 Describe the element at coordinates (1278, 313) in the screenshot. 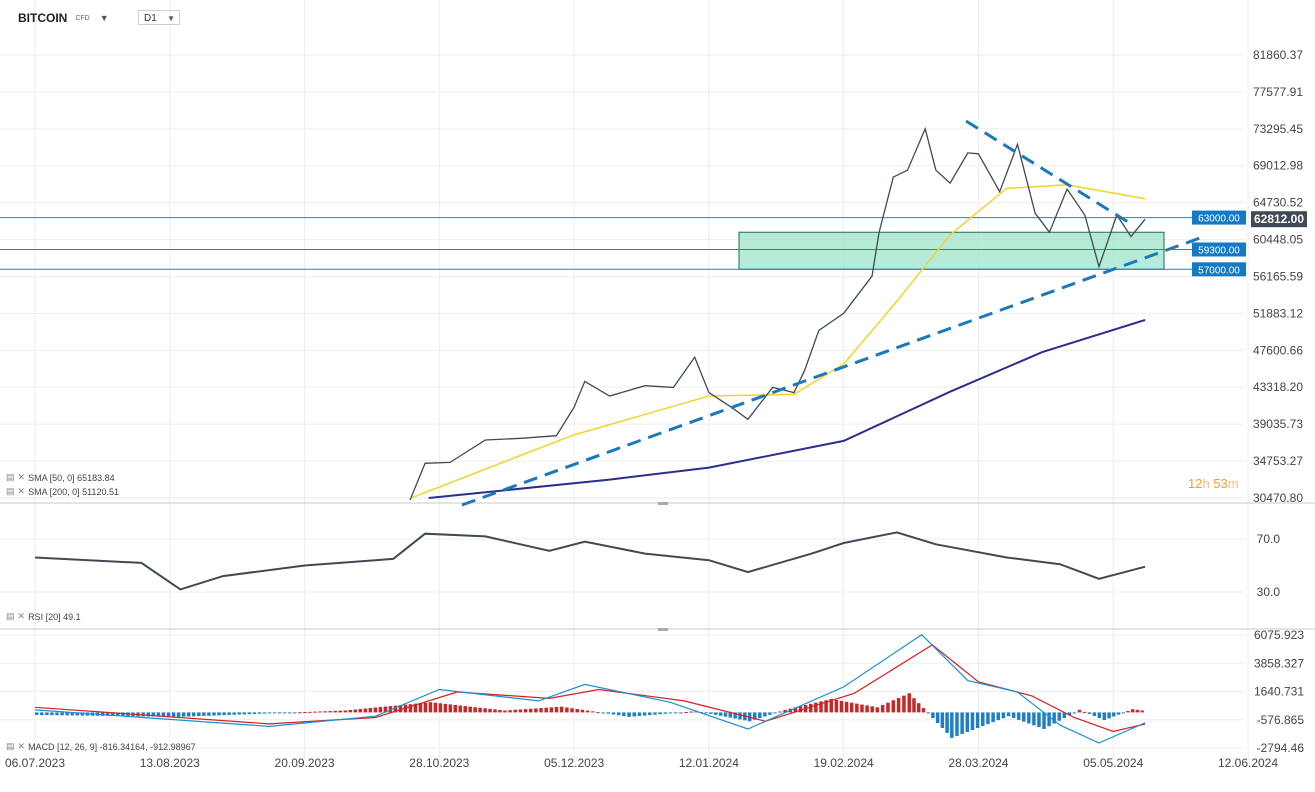

I see `price-axis-label: 51883.12` at that location.